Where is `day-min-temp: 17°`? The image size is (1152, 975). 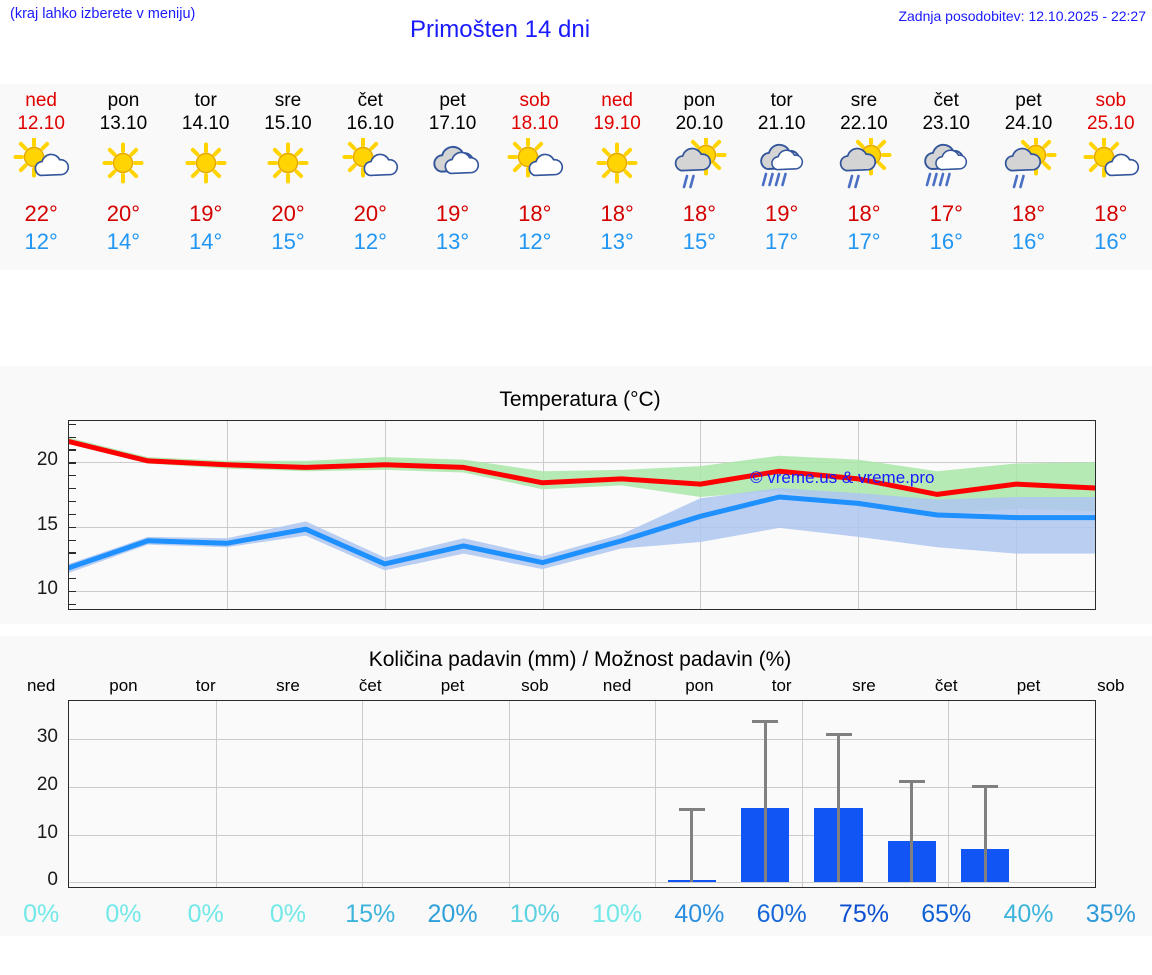
day-min-temp: 17° is located at coordinates (864, 241).